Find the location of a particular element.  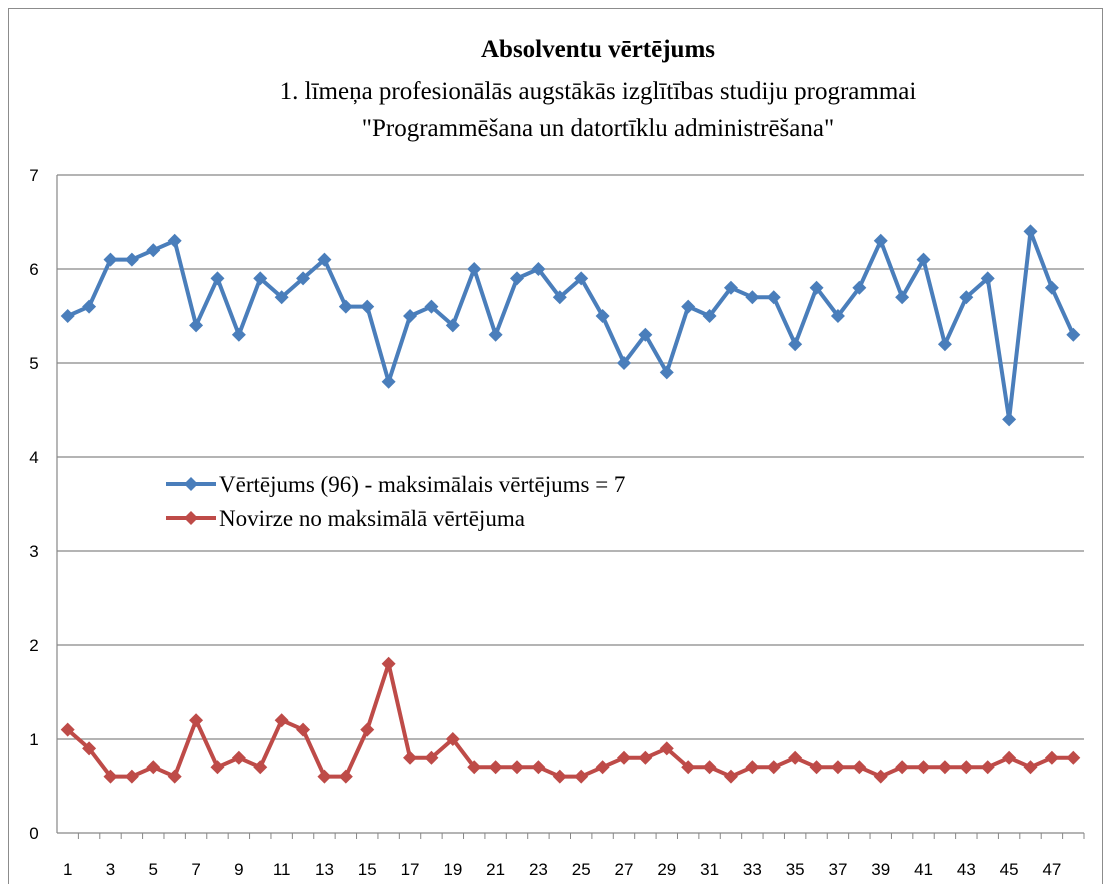

x-tick-label: 47 is located at coordinates (1051, 869).